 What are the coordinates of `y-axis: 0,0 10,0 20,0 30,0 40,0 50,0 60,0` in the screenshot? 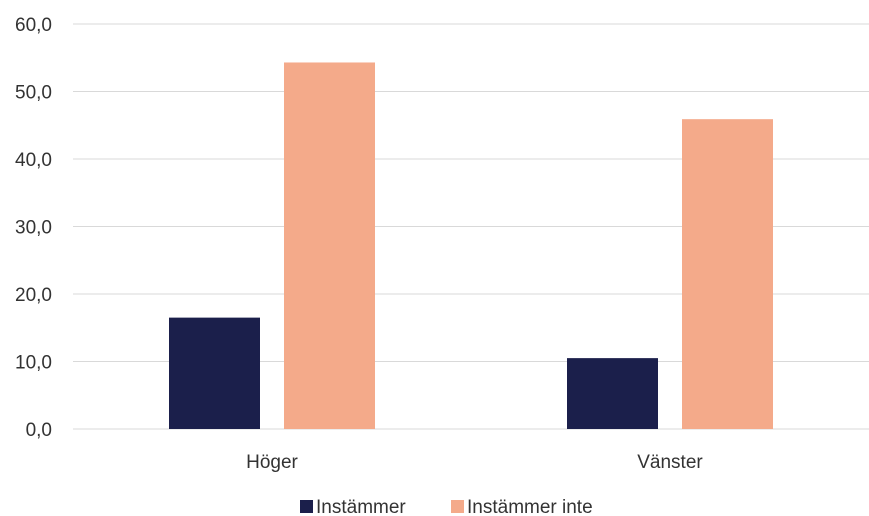 It's located at (33, 228).